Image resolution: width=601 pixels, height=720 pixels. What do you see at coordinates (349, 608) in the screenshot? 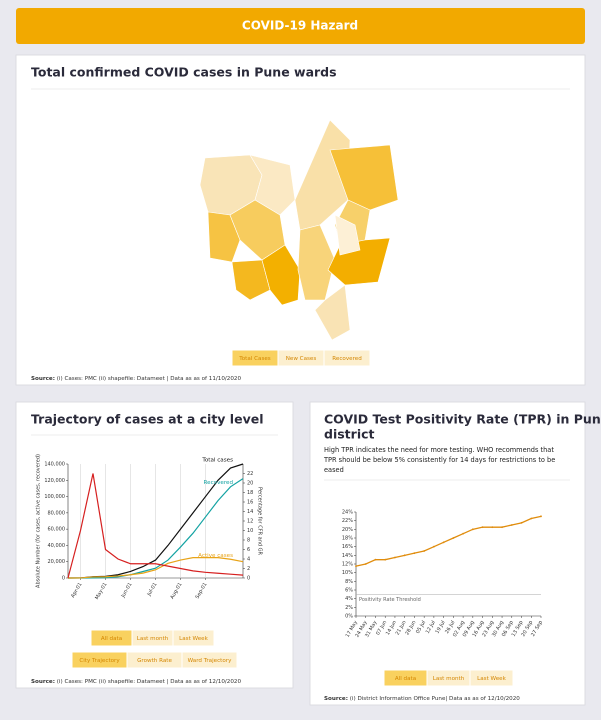
I see `y-tick-label: 2%` at bounding box center [349, 608].